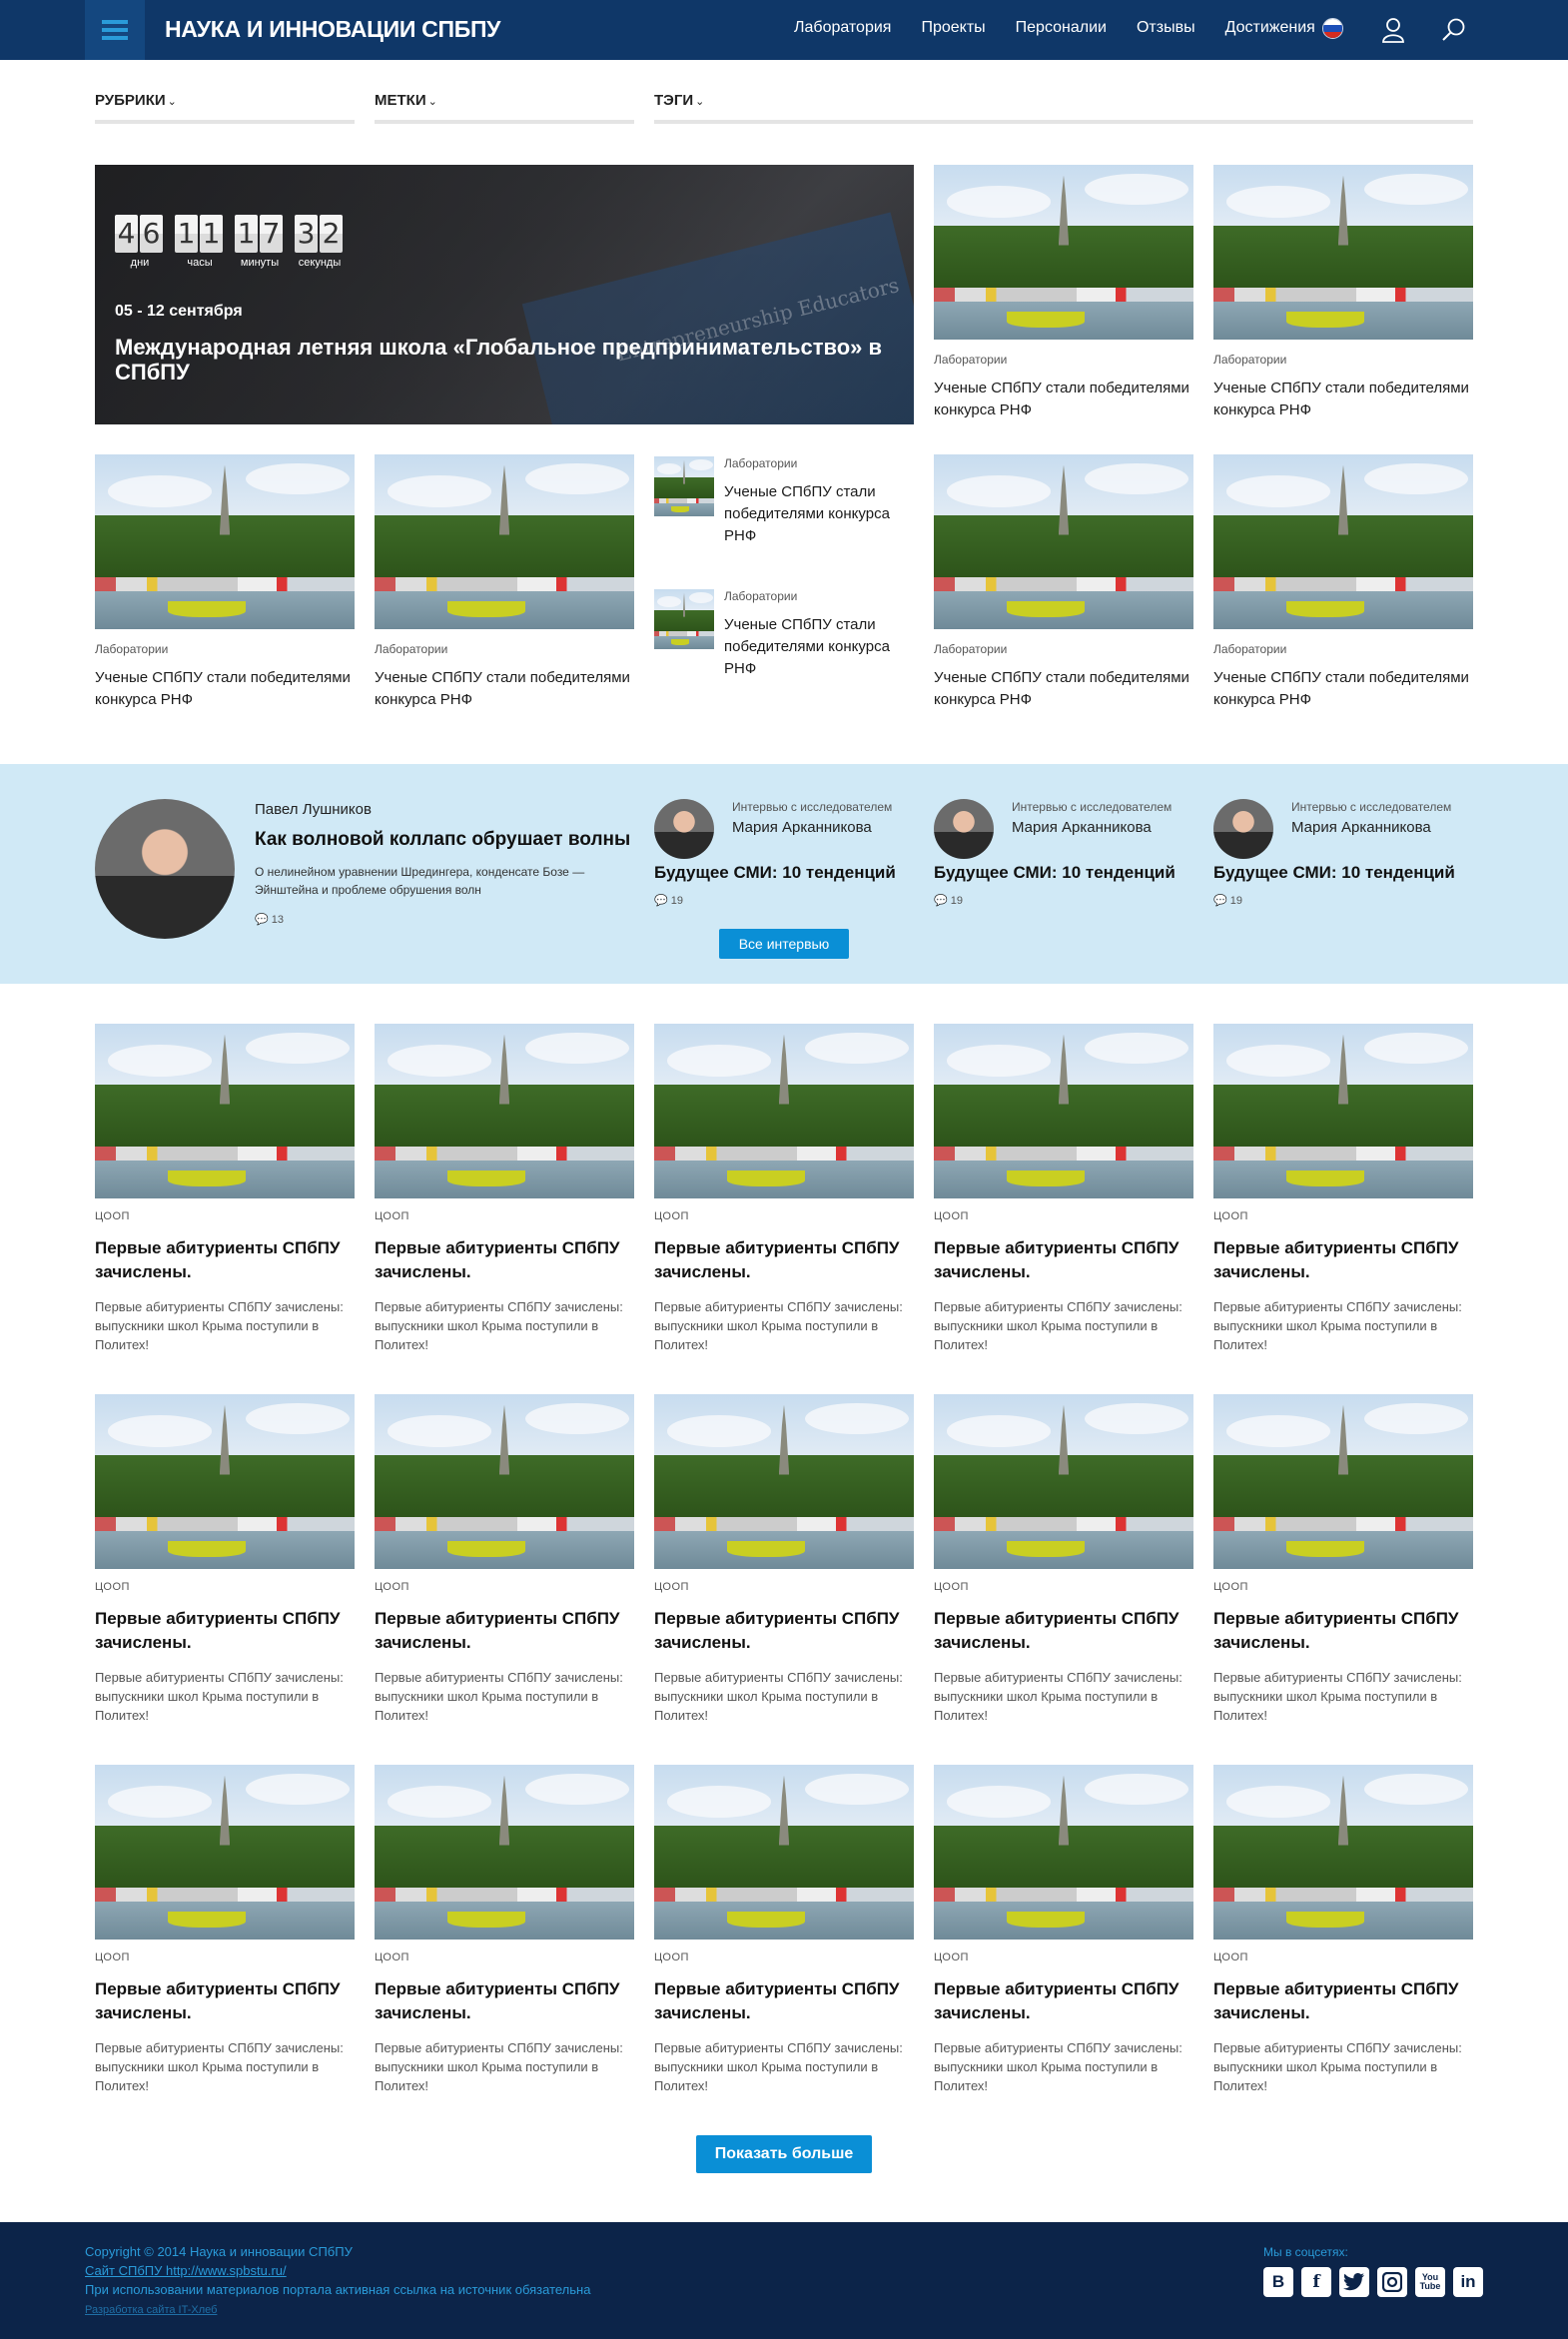 Image resolution: width=1568 pixels, height=2339 pixels. I want to click on russian-flag-icon, so click(1332, 28).